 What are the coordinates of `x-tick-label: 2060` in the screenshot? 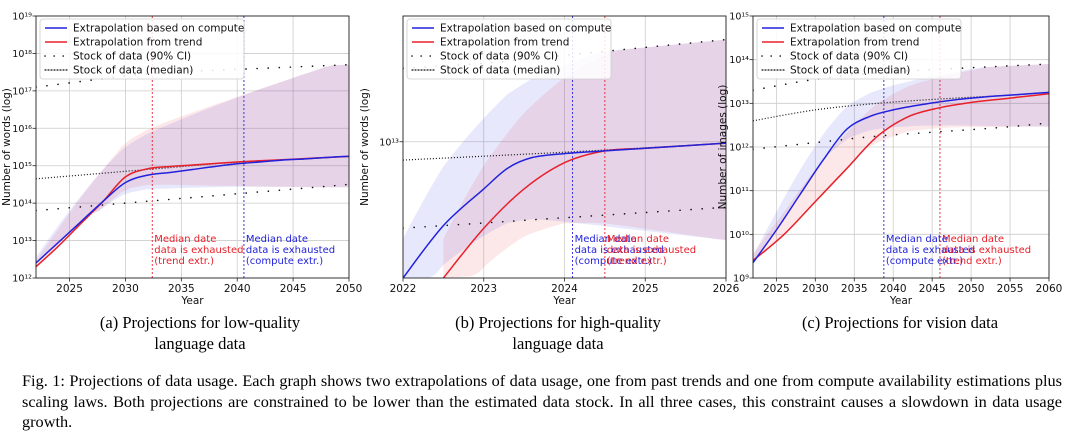 It's located at (1049, 289).